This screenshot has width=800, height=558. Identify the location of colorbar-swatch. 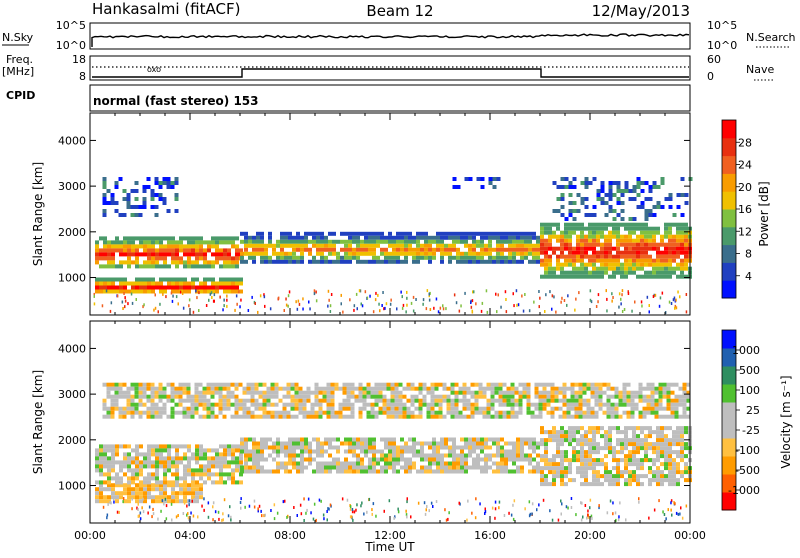
(729, 483).